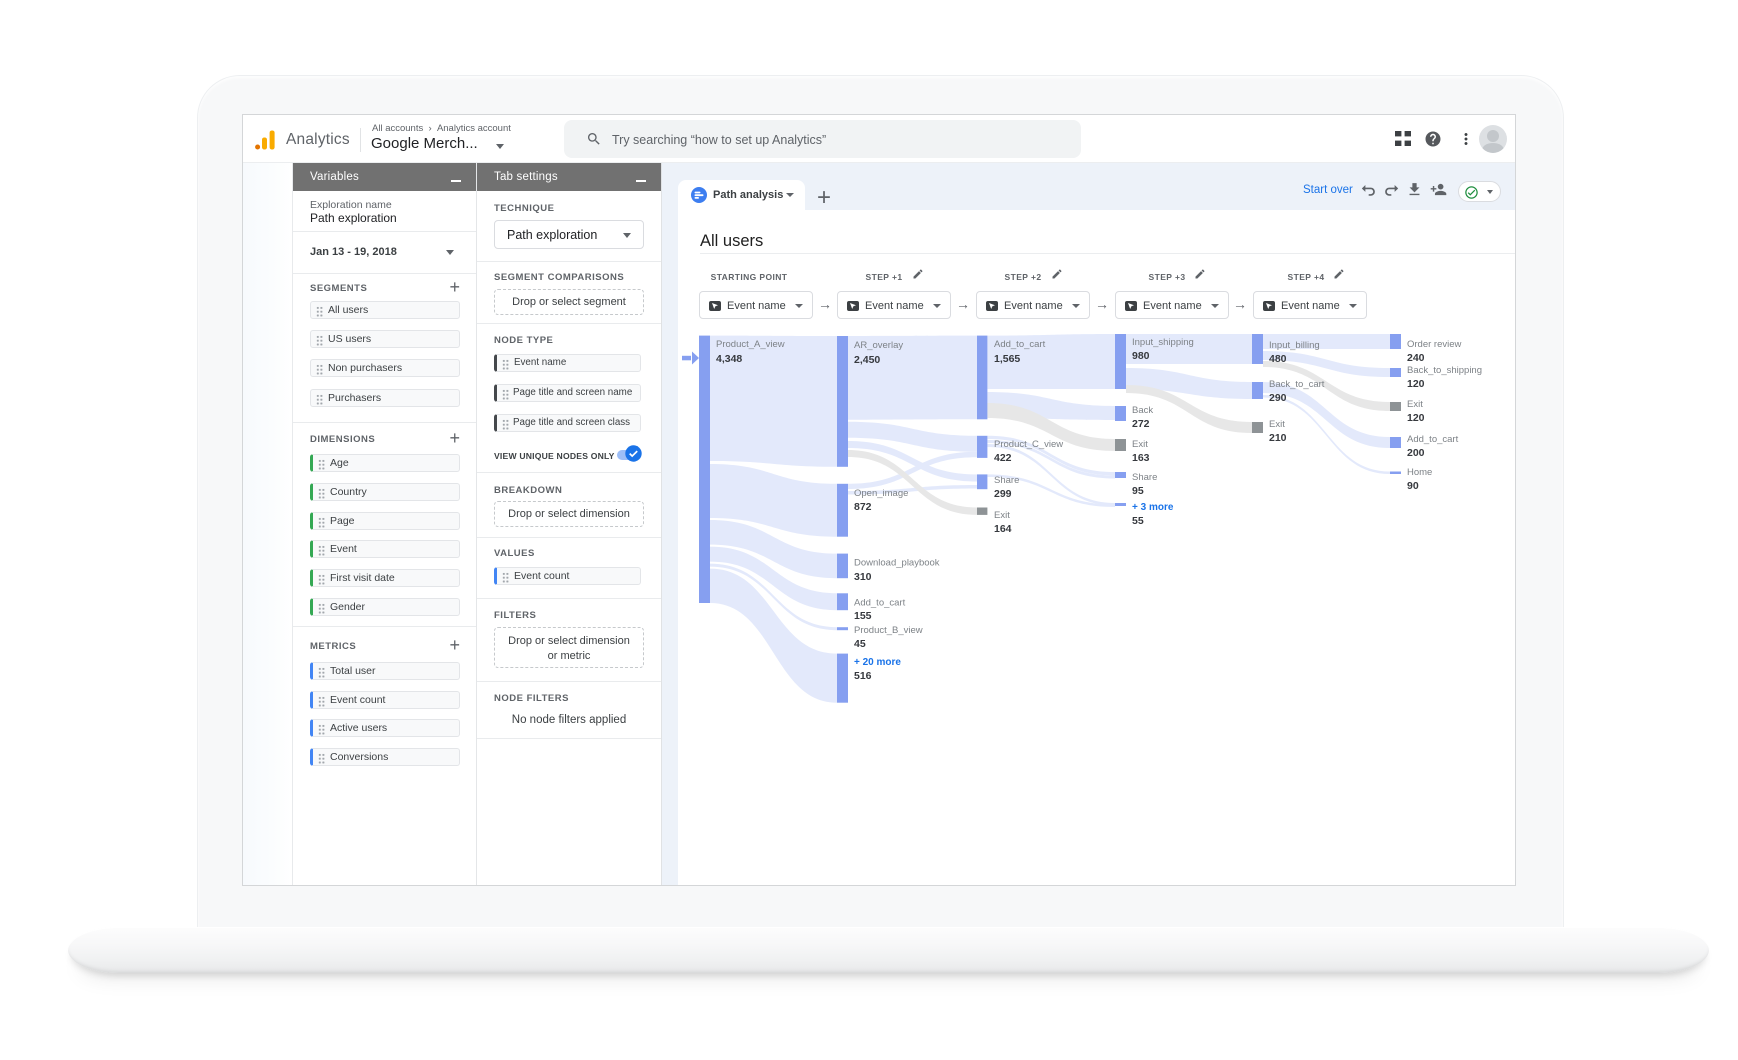  I want to click on svg-text: 164, so click(1003, 529).